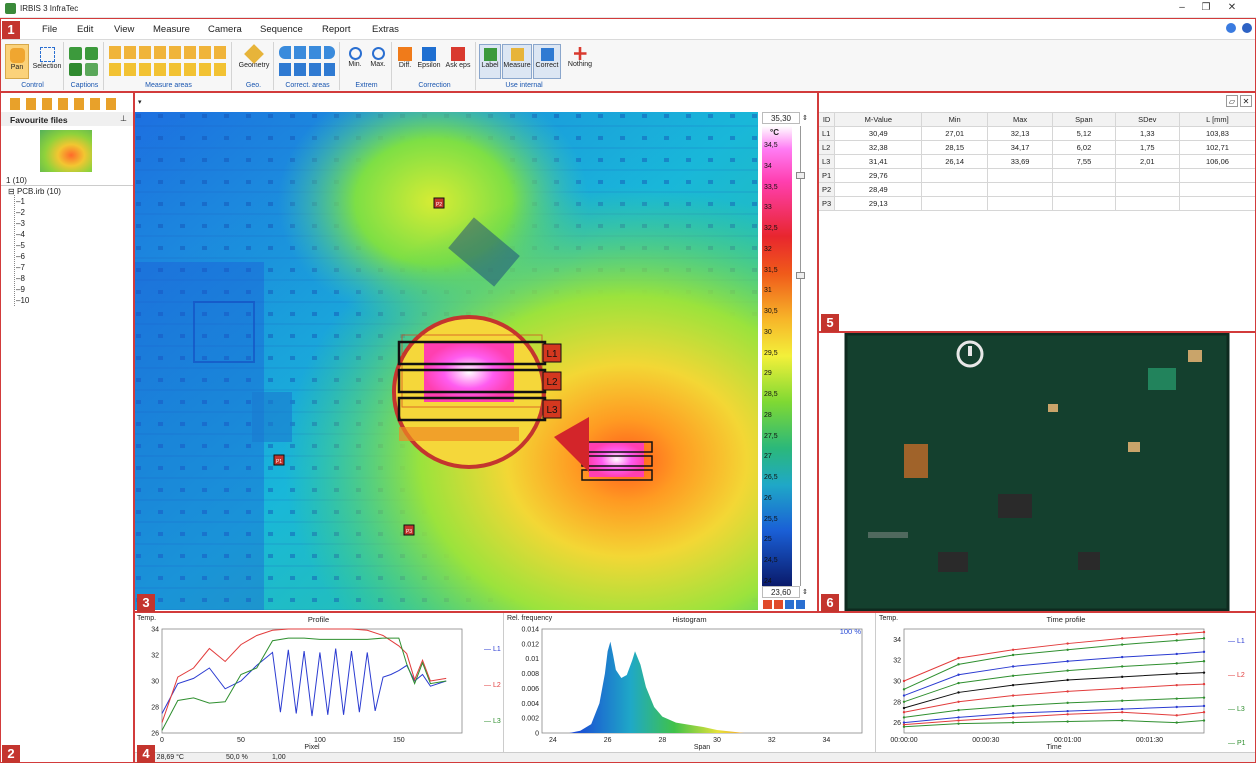  What do you see at coordinates (1037, 472) in the screenshot?
I see `visual-image` at bounding box center [1037, 472].